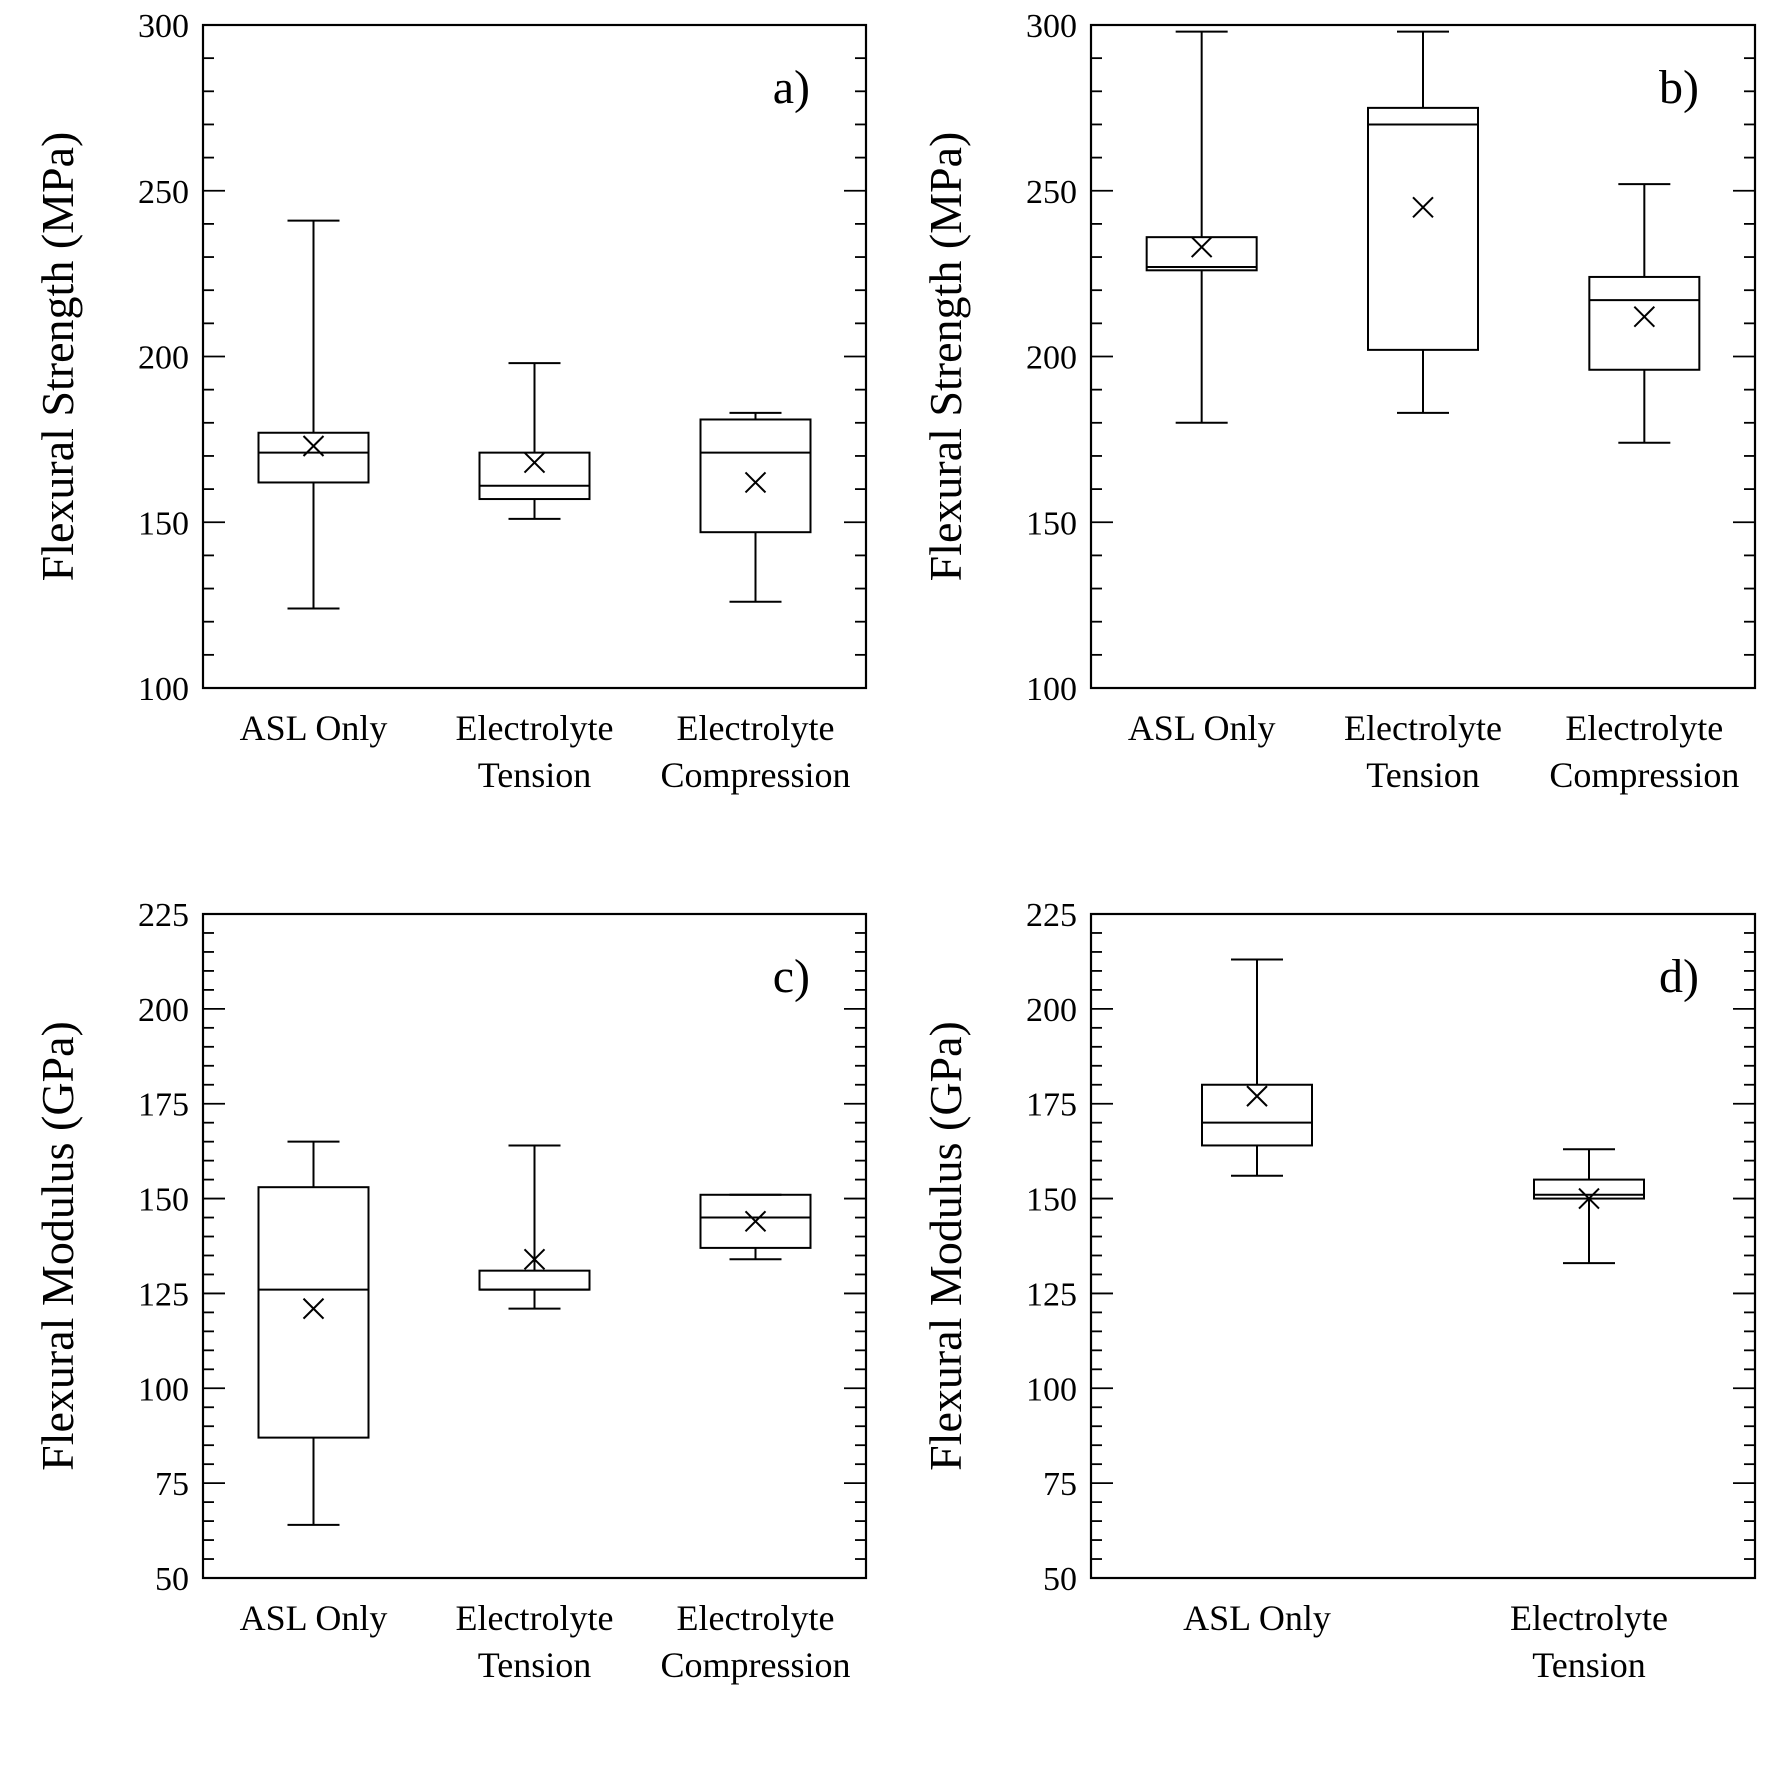  Describe the element at coordinates (791, 87) in the screenshot. I see `panel-letter: a)` at that location.